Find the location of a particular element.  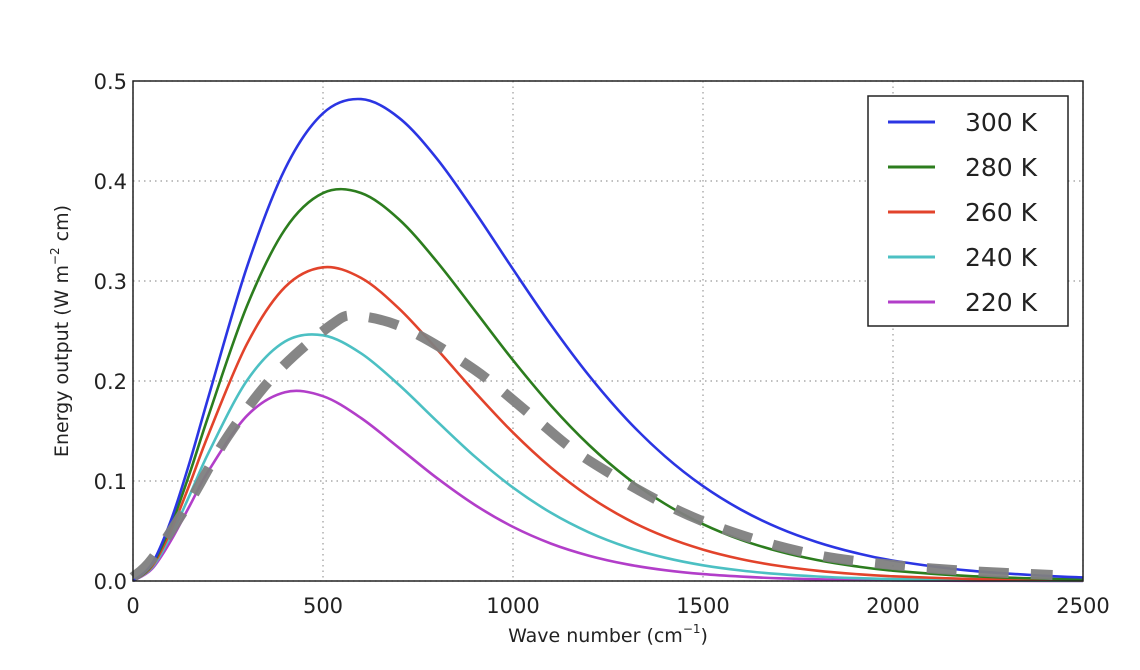

y-tick-labels: 0.0 0.1 0.2 0.3 0.4 0.5 is located at coordinates (110, 332).